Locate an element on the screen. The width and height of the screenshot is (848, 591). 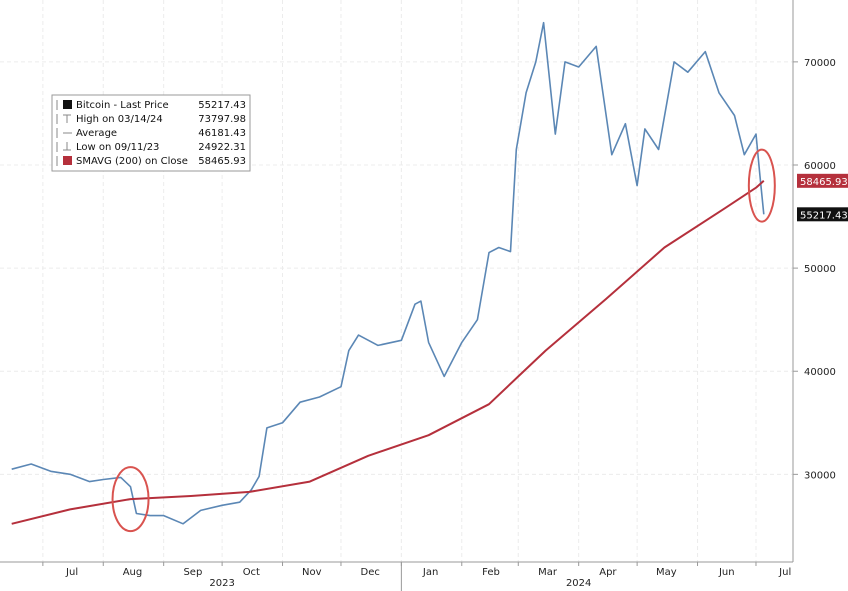
x-tick-label: Dec is located at coordinates (370, 572).